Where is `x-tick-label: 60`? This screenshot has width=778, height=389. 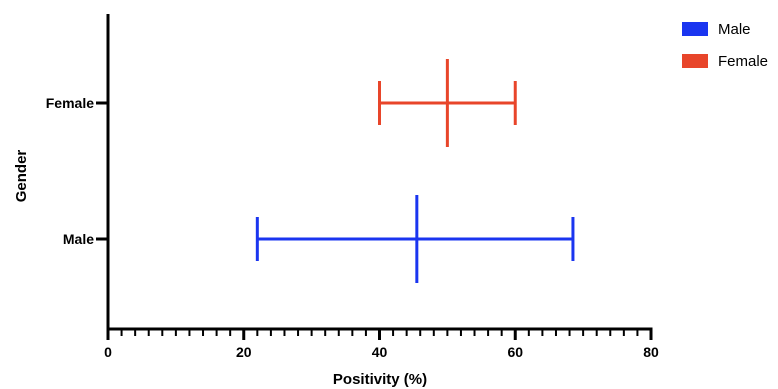
x-tick-label: 60 is located at coordinates (515, 352).